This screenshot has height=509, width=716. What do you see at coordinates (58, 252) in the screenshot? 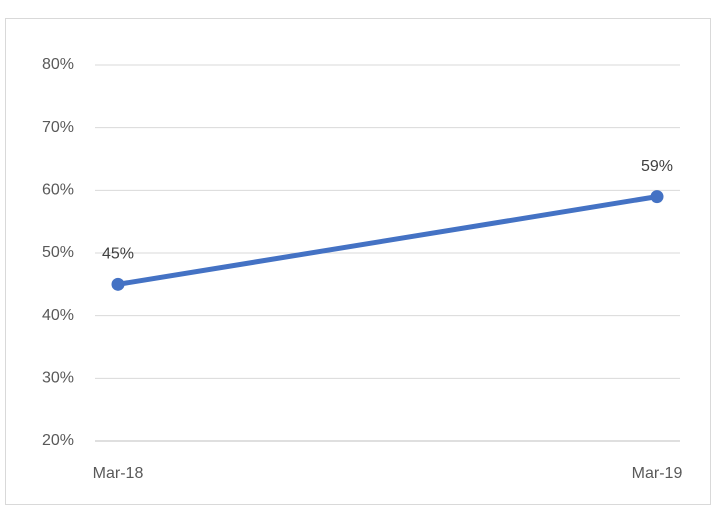
I see `y-tick-label: 50%` at bounding box center [58, 252].